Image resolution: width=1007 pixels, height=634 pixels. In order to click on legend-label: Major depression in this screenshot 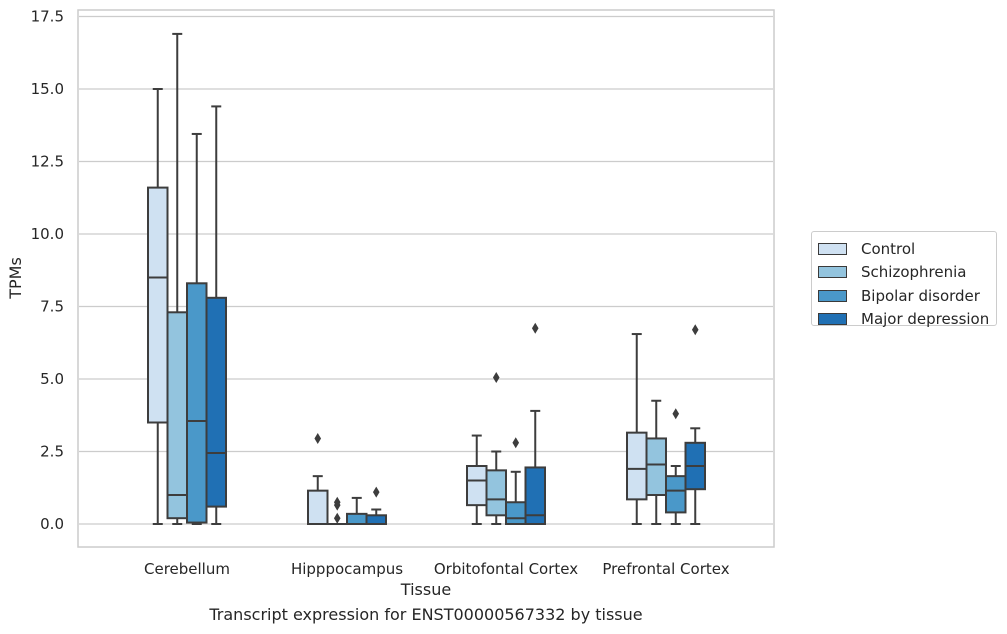, I will do `click(925, 319)`.